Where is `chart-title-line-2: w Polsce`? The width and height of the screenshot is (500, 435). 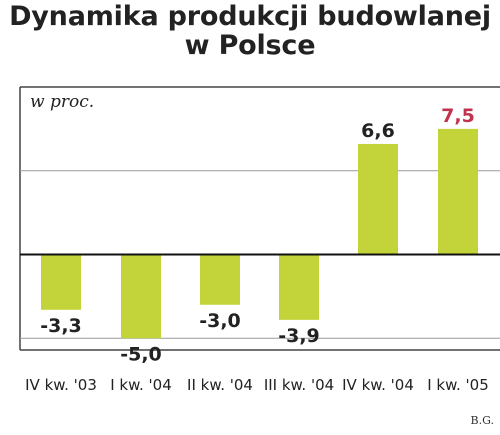 chart-title-line-2: w Polsce is located at coordinates (250, 45).